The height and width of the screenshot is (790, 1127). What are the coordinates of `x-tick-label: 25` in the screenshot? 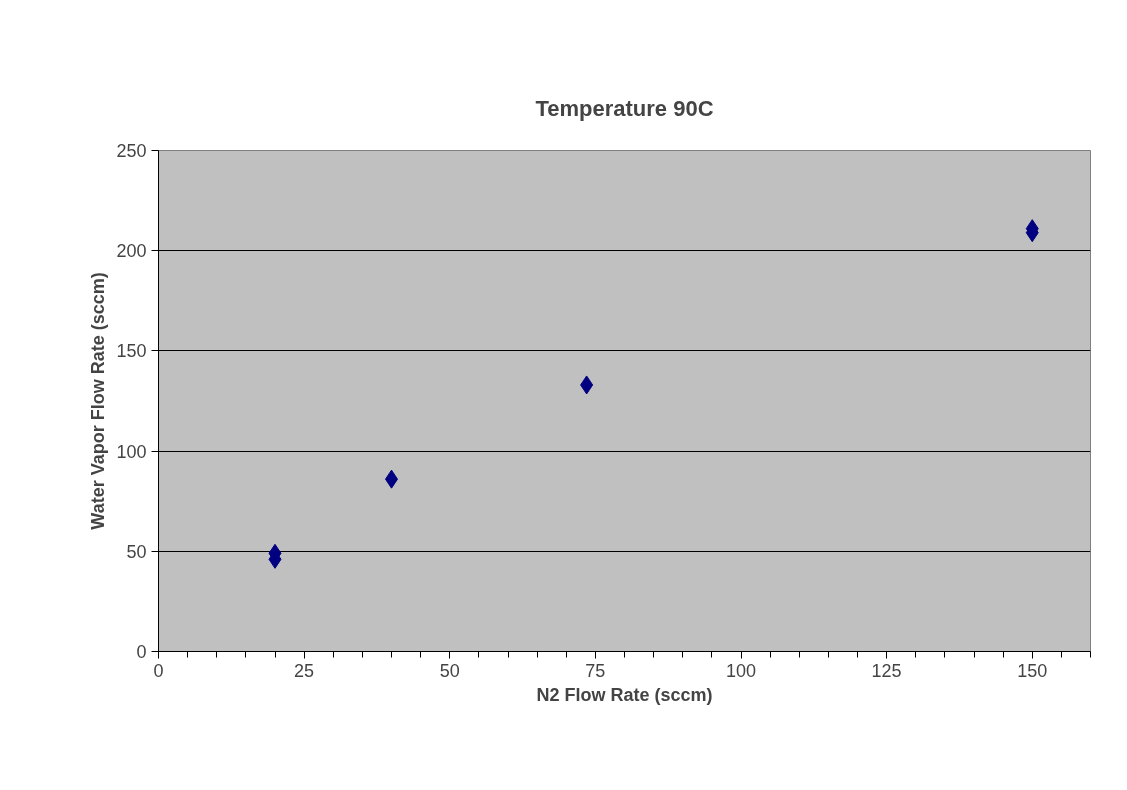 It's located at (304, 670).